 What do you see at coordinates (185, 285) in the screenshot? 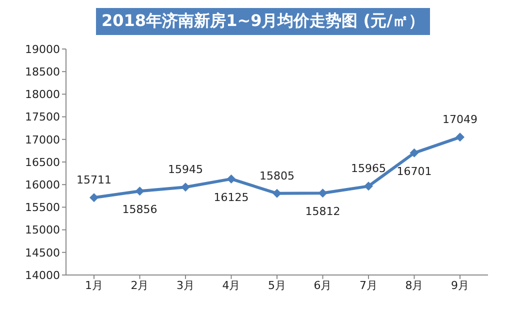
I see `x-tick-label: 3月` at bounding box center [185, 285].